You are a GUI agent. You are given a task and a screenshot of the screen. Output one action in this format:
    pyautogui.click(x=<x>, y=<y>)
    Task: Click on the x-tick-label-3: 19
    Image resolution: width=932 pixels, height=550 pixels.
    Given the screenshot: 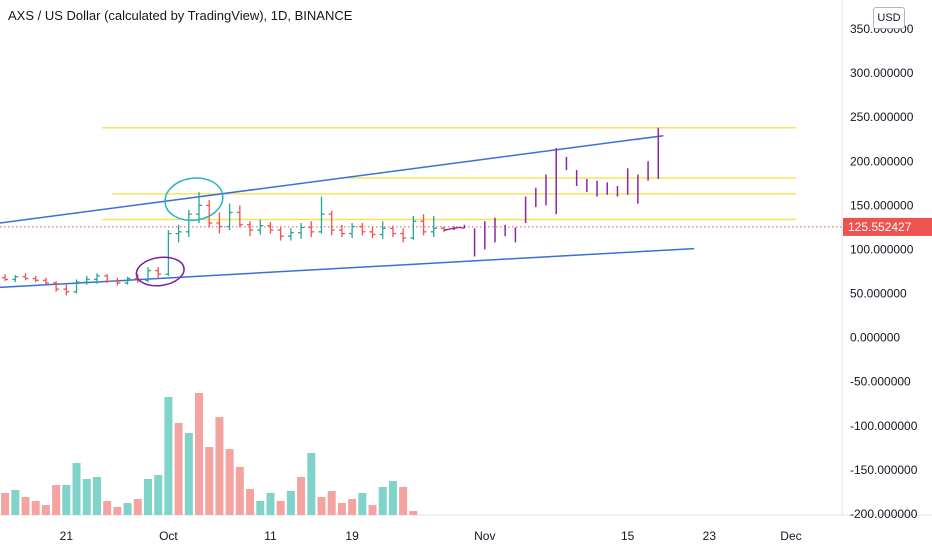 What is the action you would take?
    pyautogui.click(x=352, y=536)
    